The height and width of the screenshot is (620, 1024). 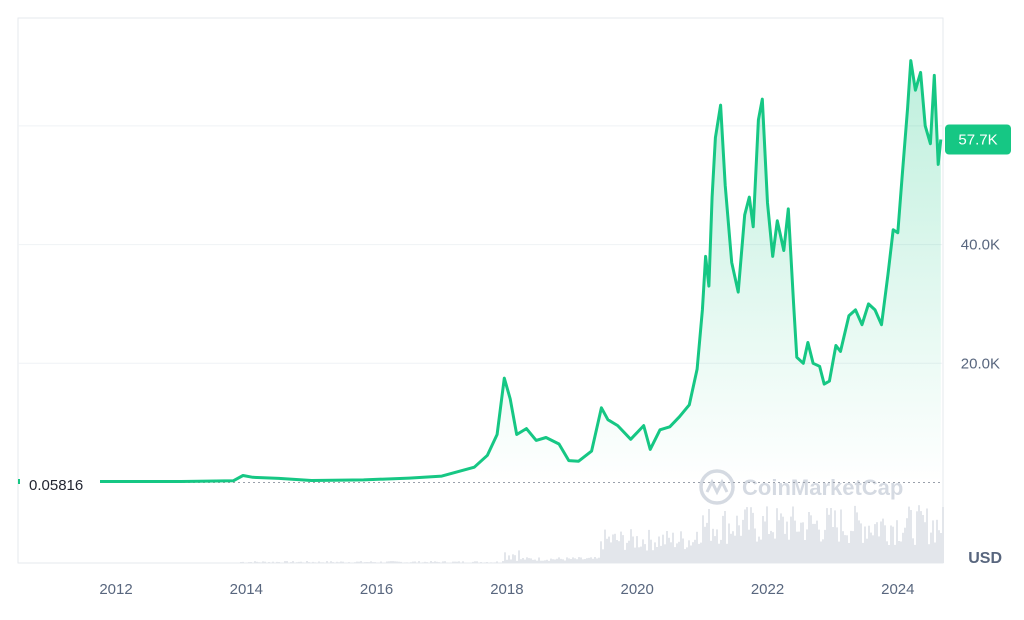 What do you see at coordinates (767, 589) in the screenshot?
I see `x-tick-label: 2022` at bounding box center [767, 589].